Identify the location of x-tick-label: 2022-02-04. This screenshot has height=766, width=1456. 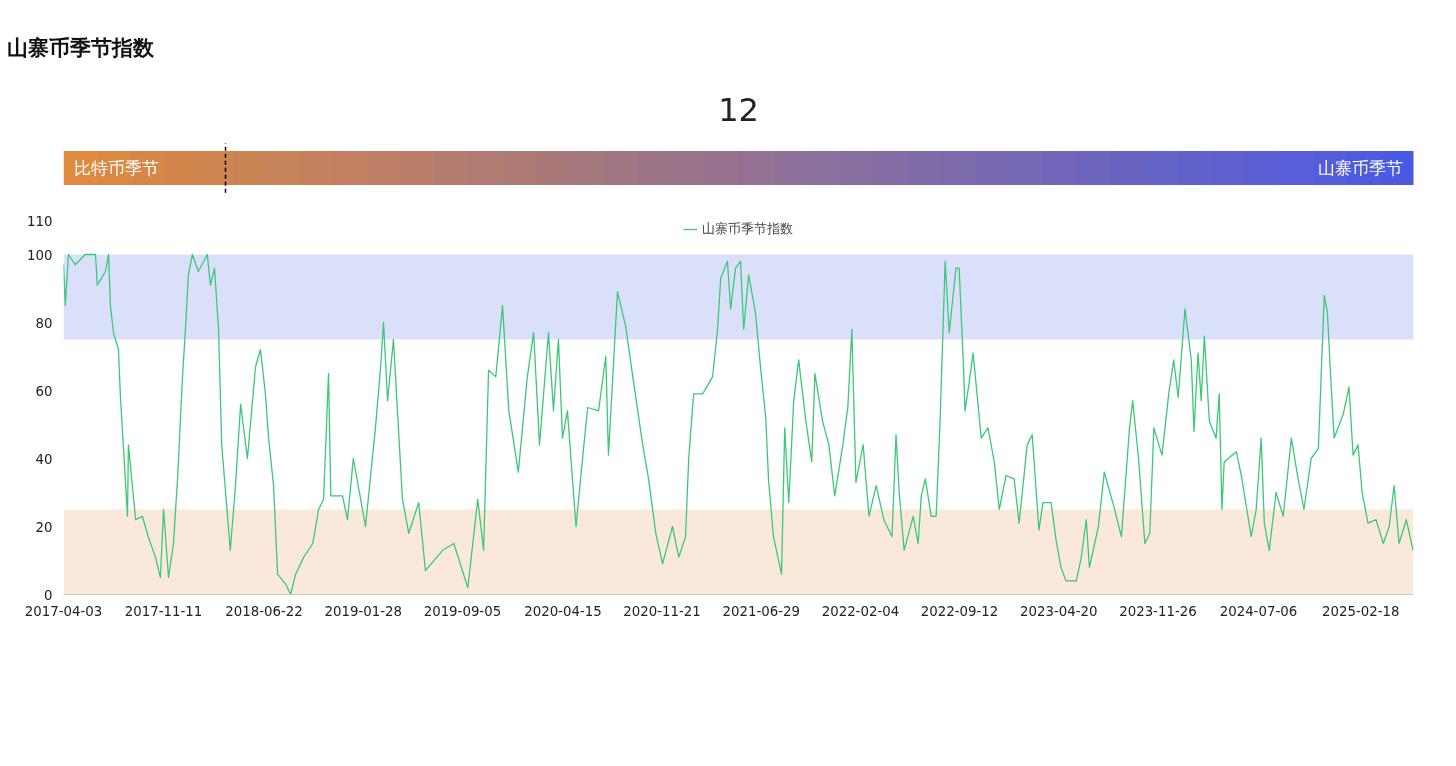
(860, 611).